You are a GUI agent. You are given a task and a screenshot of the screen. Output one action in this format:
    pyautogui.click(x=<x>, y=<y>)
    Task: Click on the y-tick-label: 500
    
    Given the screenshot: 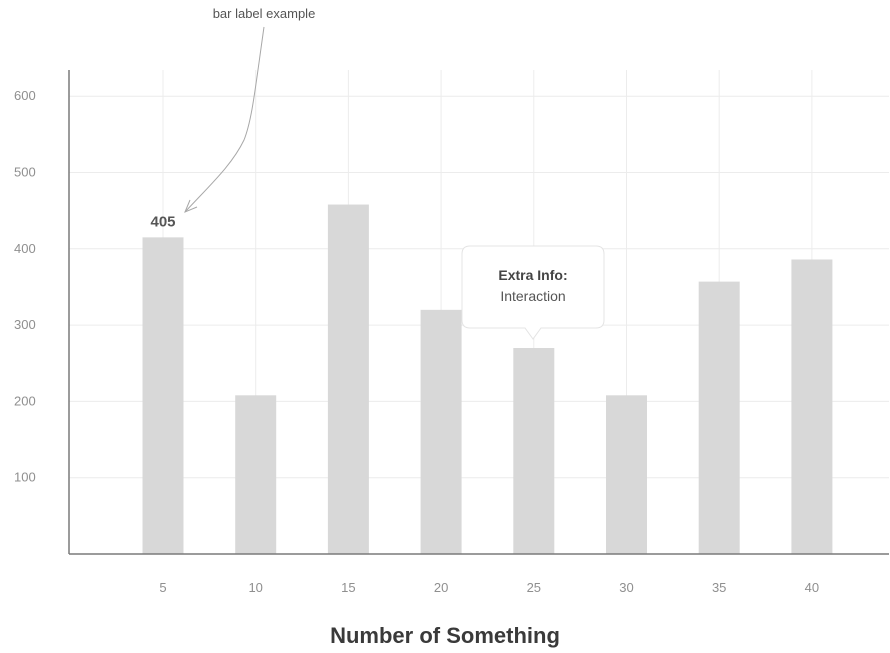 What is the action you would take?
    pyautogui.click(x=25, y=172)
    